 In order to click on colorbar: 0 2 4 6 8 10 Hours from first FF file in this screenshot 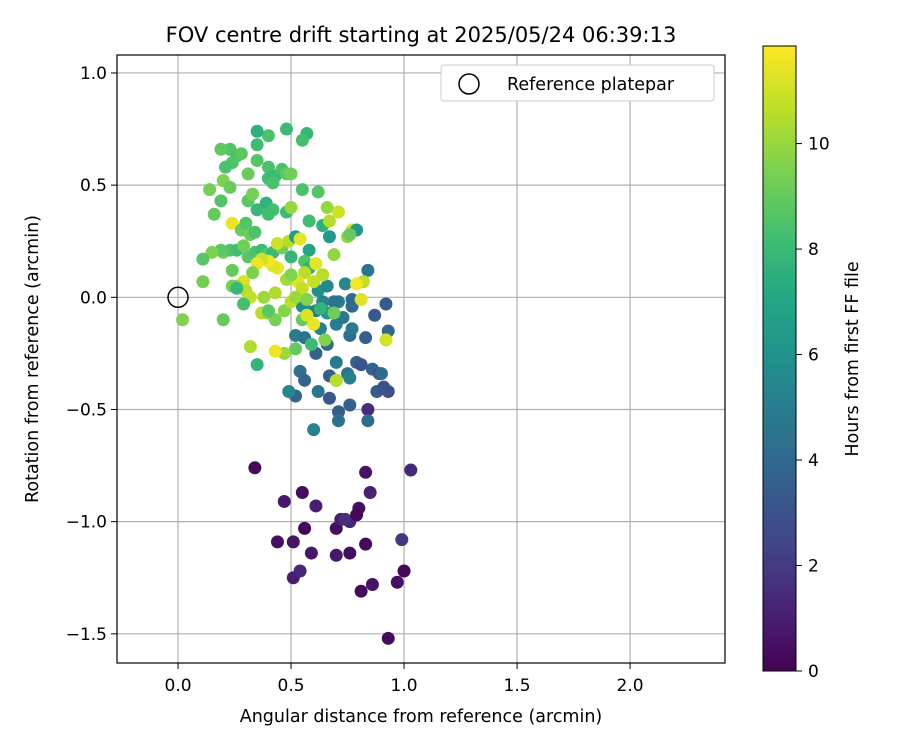, I will do `click(812, 363)`.